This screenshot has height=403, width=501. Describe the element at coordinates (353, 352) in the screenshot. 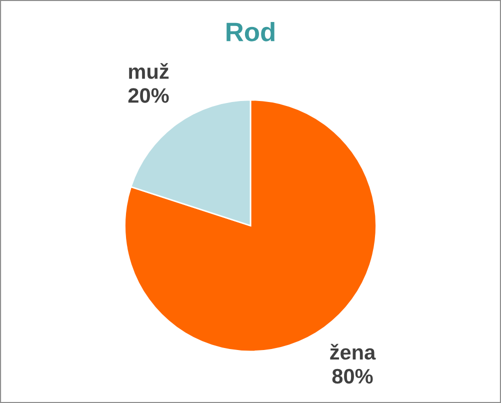

I see `slice-label: žena` at that location.